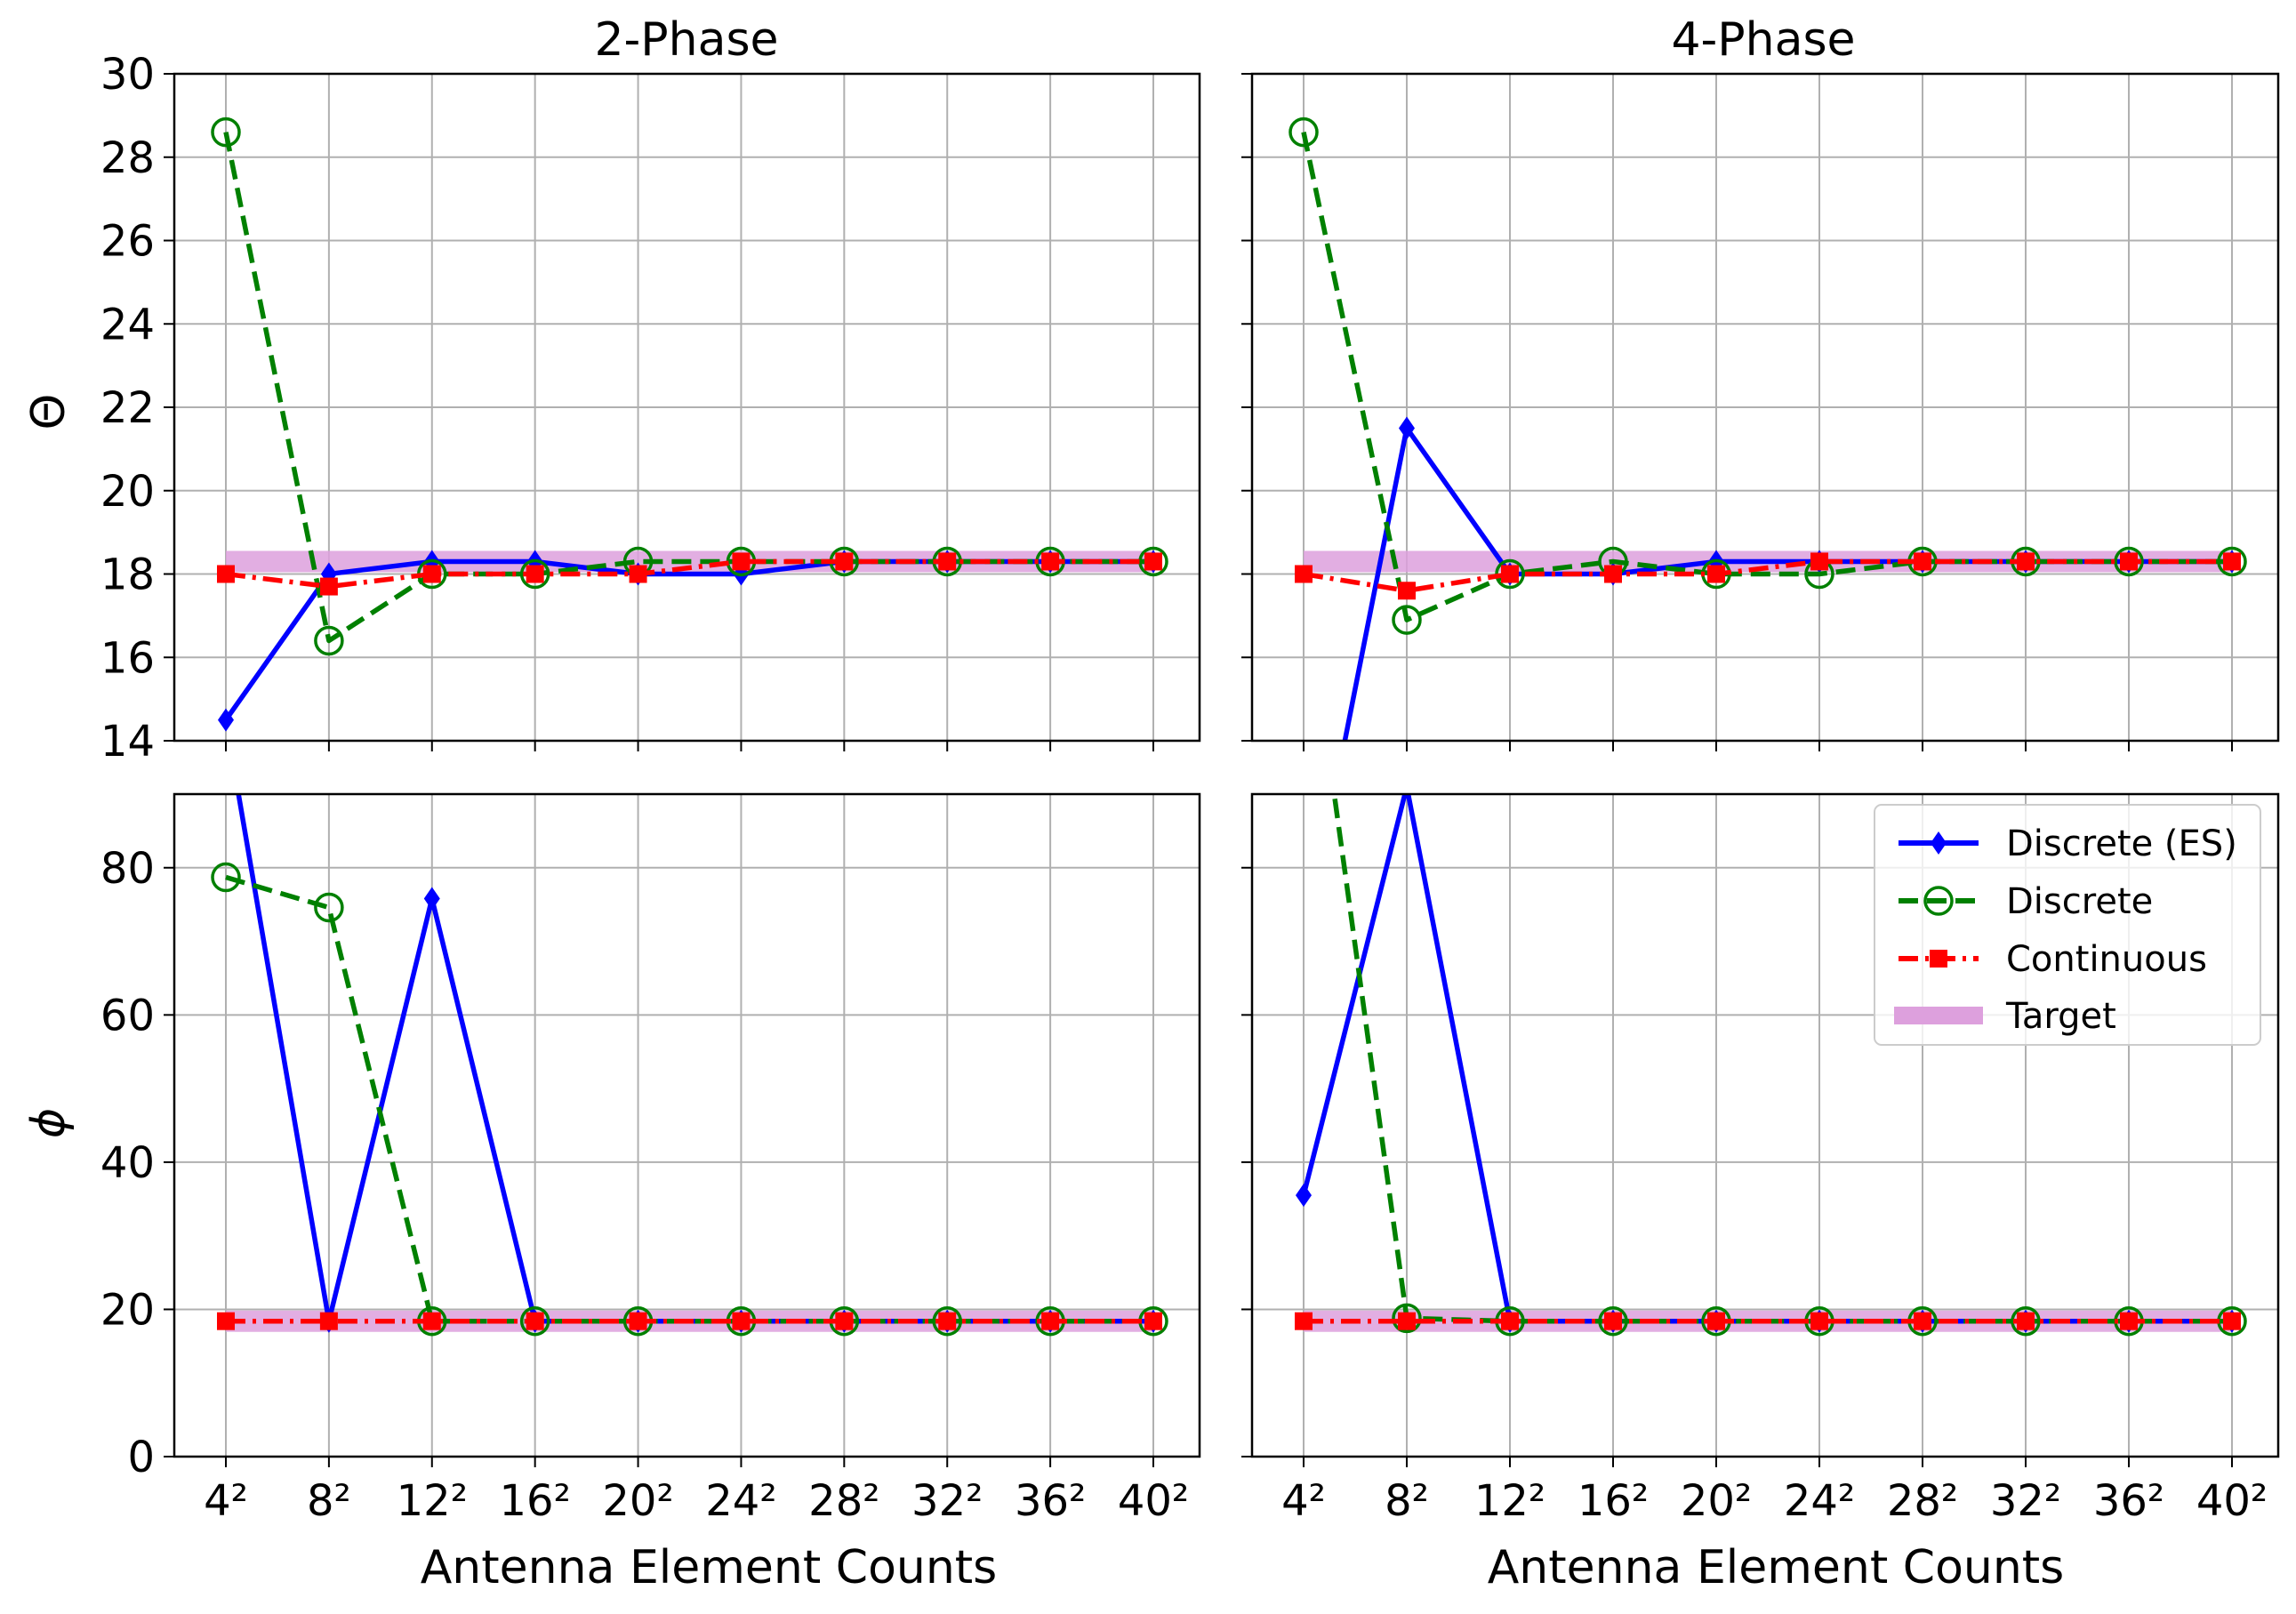 This screenshot has width=2296, height=1614. What do you see at coordinates (947, 1501) in the screenshot?
I see `x-tick-label: 32²` at bounding box center [947, 1501].